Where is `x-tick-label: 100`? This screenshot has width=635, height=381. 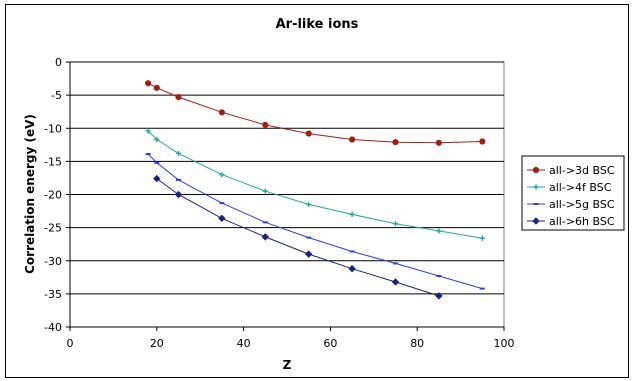
x-tick-label: 100 is located at coordinates (504, 343).